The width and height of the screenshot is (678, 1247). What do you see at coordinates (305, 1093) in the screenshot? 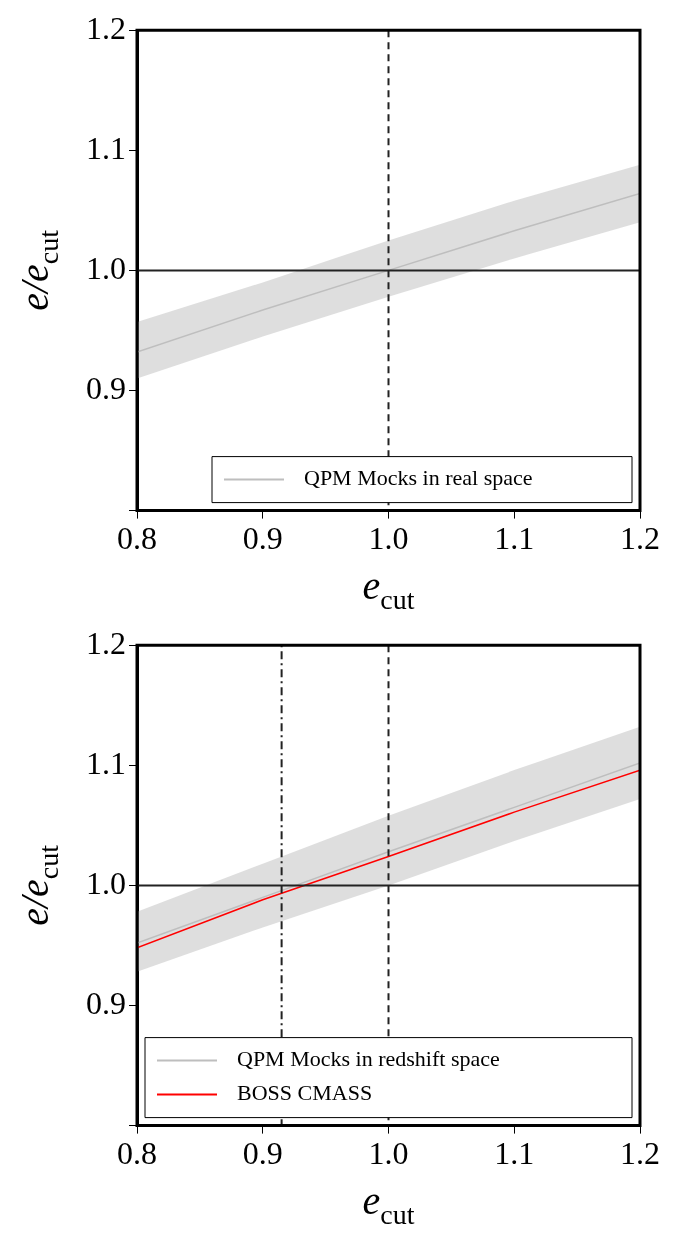
I see `legend-label: BOSS CMASS` at bounding box center [305, 1093].